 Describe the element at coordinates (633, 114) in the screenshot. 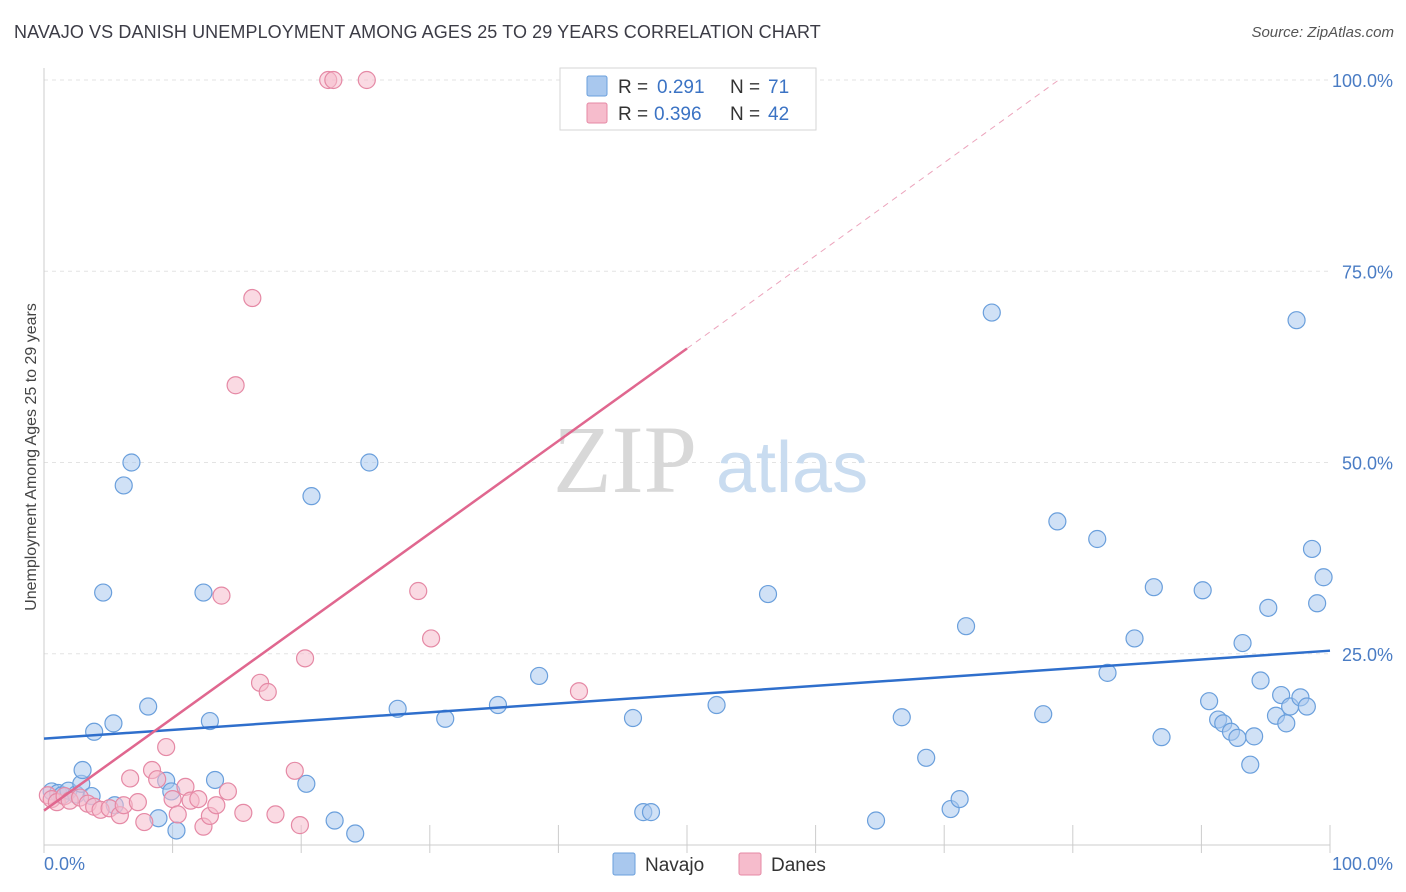

I see `legend-r-label-danes: R =` at that location.